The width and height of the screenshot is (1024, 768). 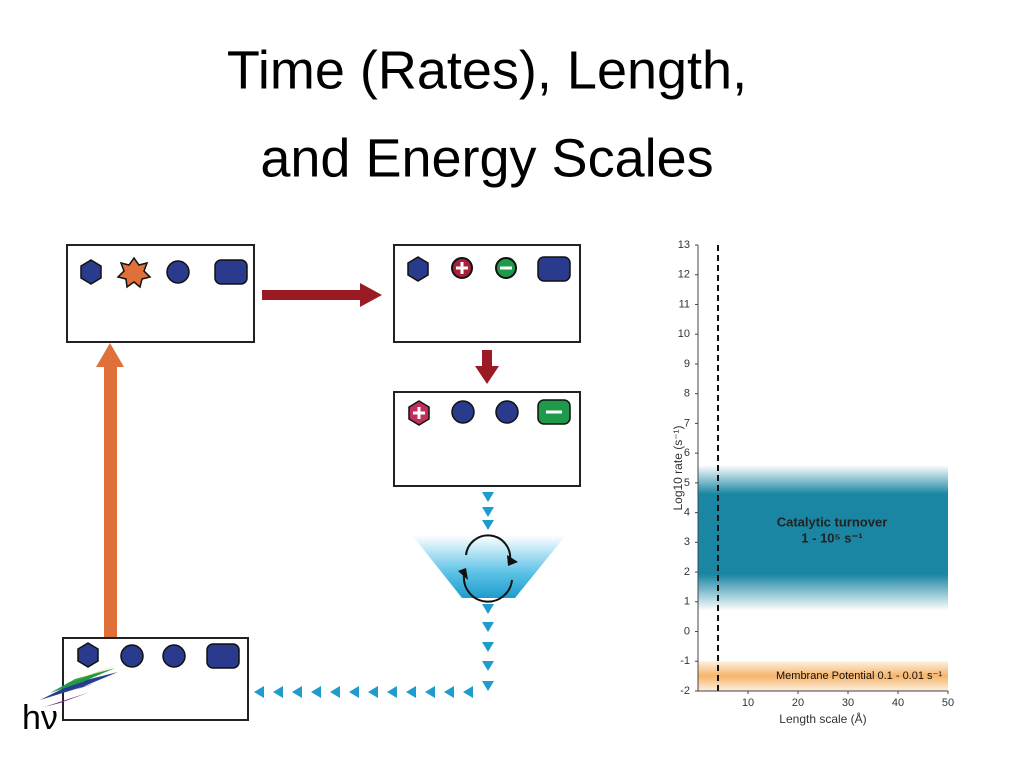 I want to click on y-tick-label: 3, so click(x=687, y=542).